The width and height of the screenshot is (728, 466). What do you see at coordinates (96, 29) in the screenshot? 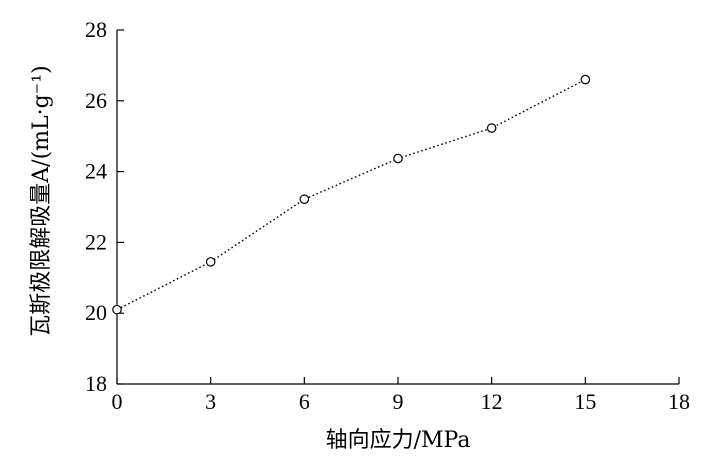
I see `y-tick-label: 28` at bounding box center [96, 29].